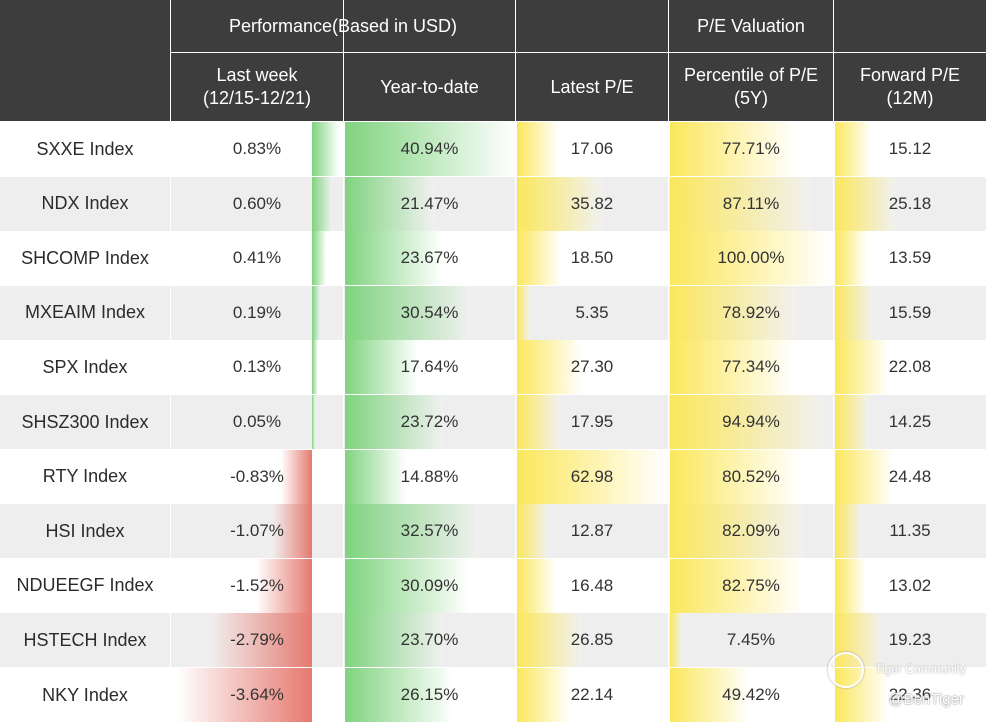  What do you see at coordinates (429, 421) in the screenshot?
I see `ytd-value: 23.72%` at bounding box center [429, 421].